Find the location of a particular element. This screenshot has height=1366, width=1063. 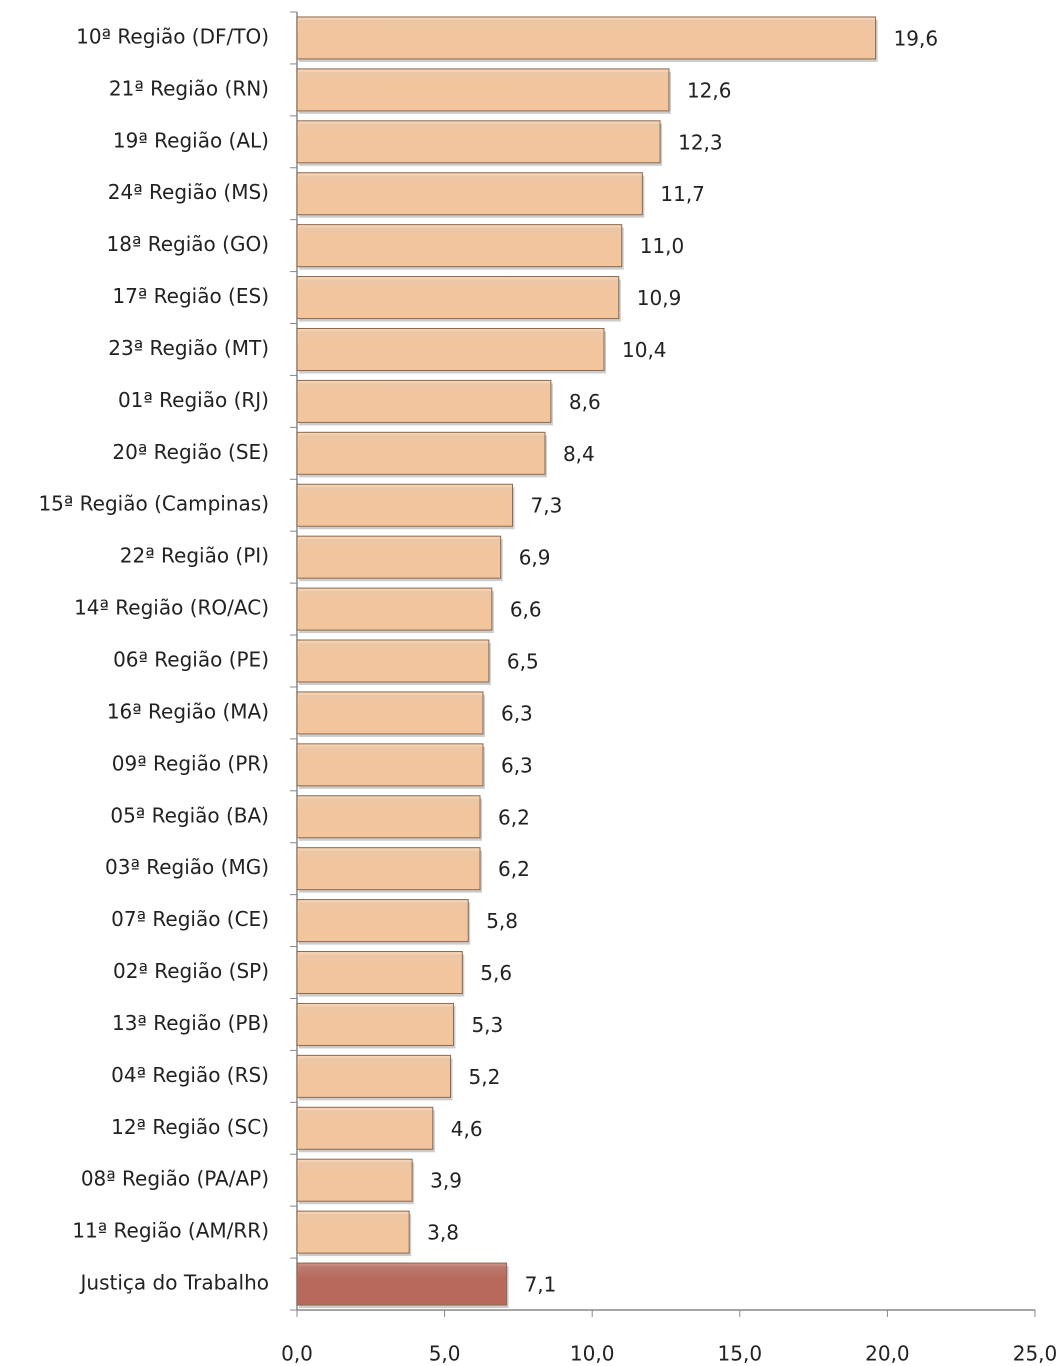

y-tick-label: 11ª Região (AM/RR) is located at coordinates (170, 1231).